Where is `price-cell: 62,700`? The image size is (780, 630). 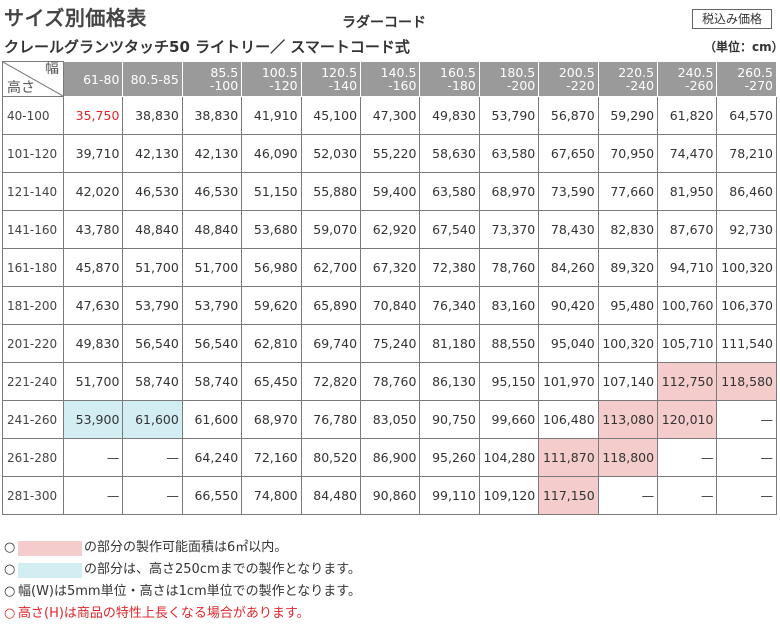 price-cell: 62,700 is located at coordinates (331, 267).